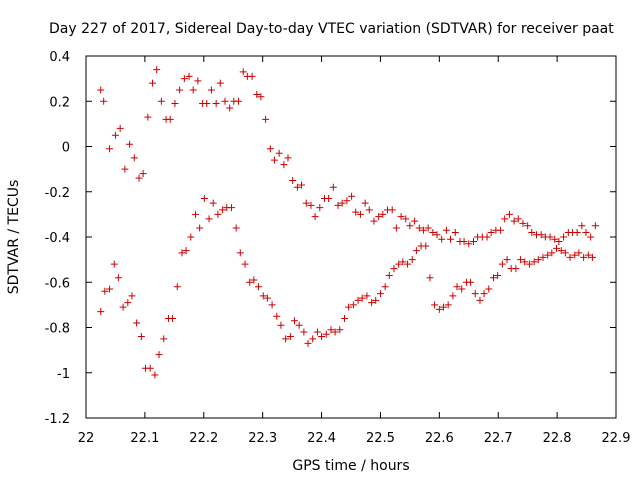  Describe the element at coordinates (57, 283) in the screenshot. I see `y-tick-label: -0.6` at that location.